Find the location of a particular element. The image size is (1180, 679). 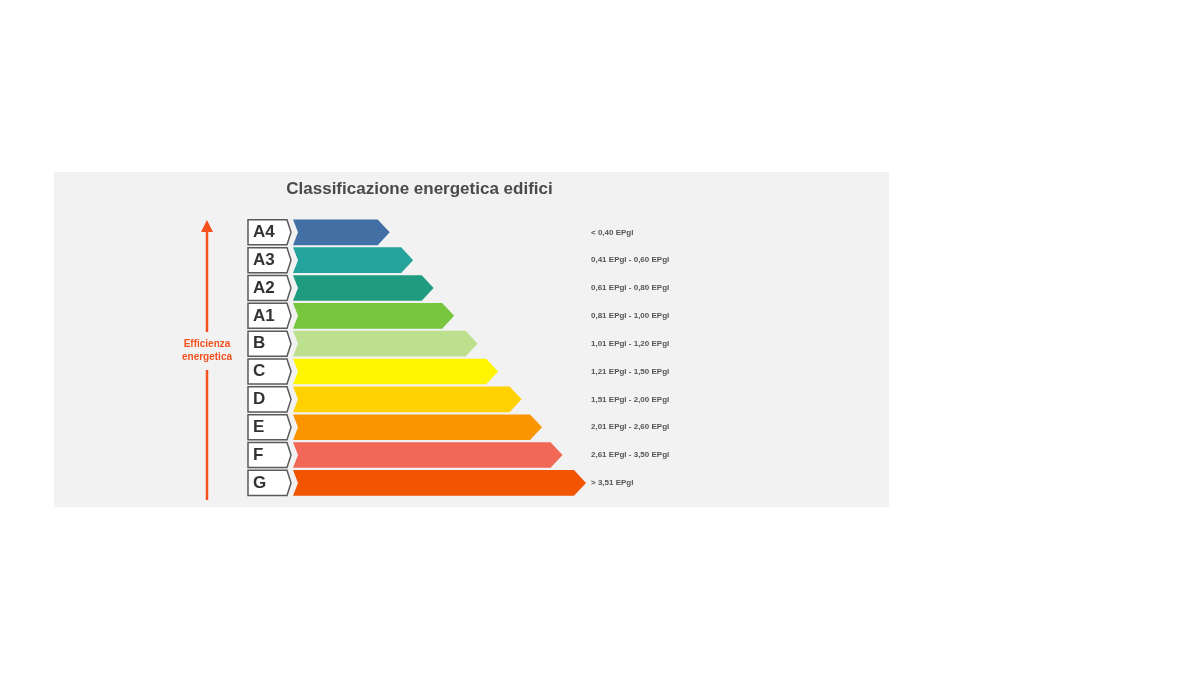

text: < 0,40 EPgl is located at coordinates (612, 232).